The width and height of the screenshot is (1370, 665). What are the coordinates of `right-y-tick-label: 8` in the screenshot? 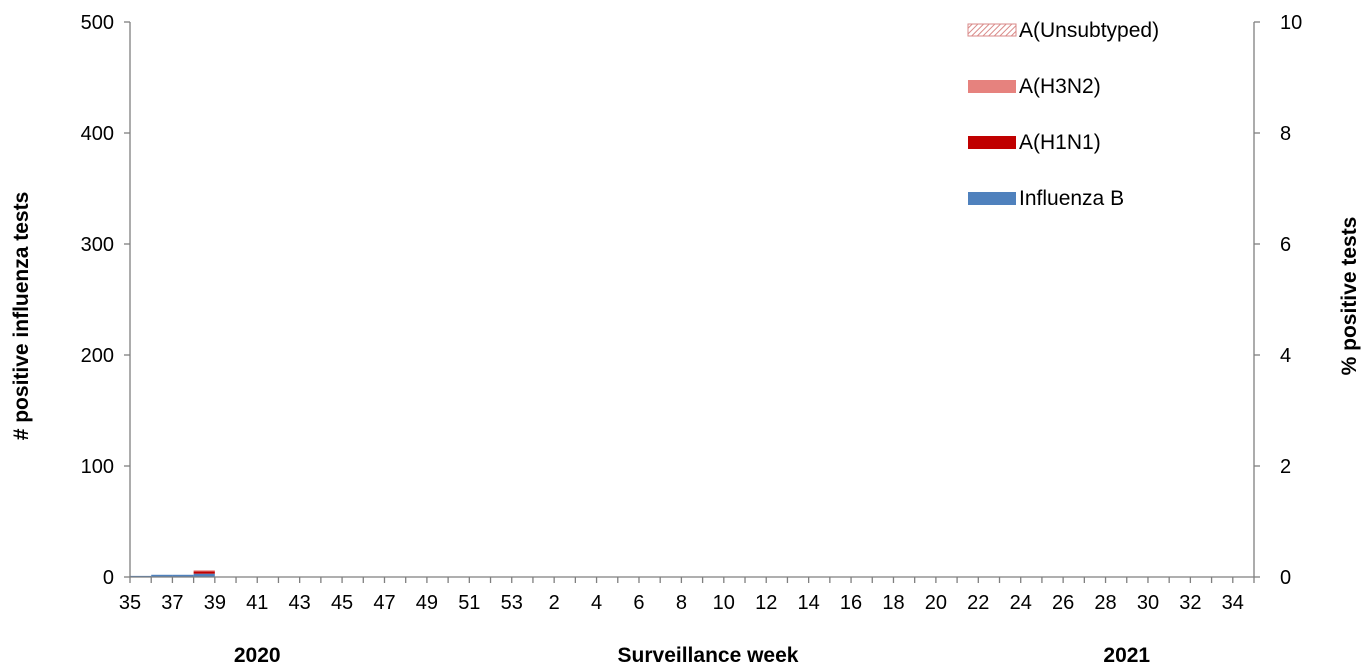 It's located at (1285, 134).